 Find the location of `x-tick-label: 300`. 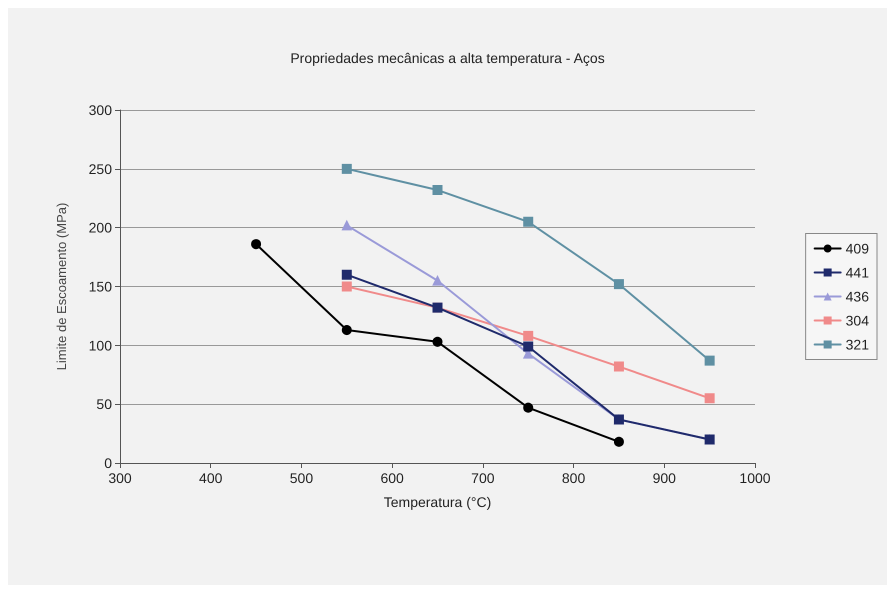

x-tick-label: 300 is located at coordinates (120, 478).